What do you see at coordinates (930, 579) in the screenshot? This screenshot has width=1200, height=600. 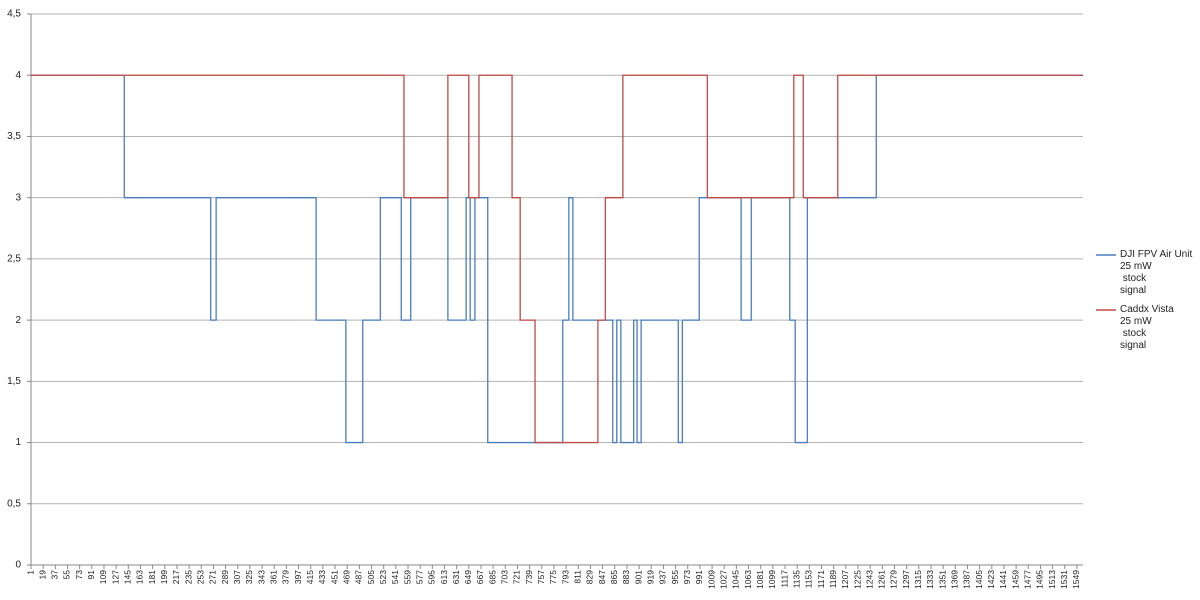 I see `x-tick-label: 1333` at bounding box center [930, 579].